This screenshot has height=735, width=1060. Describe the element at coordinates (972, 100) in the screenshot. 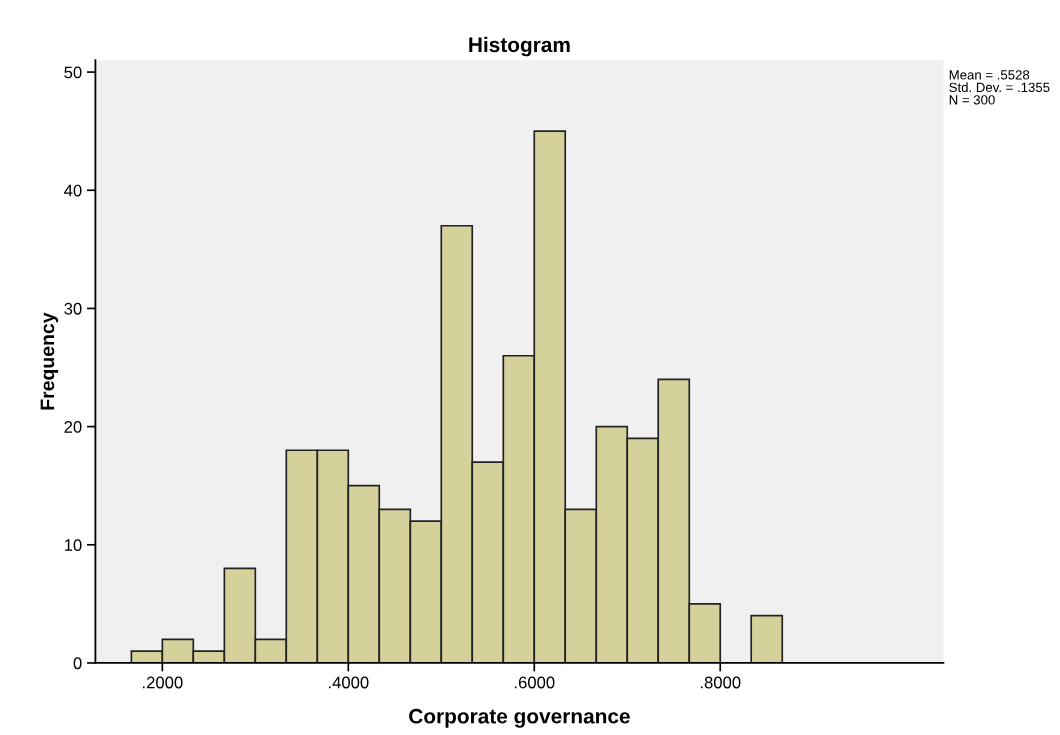

I see `text: N = 300` at that location.